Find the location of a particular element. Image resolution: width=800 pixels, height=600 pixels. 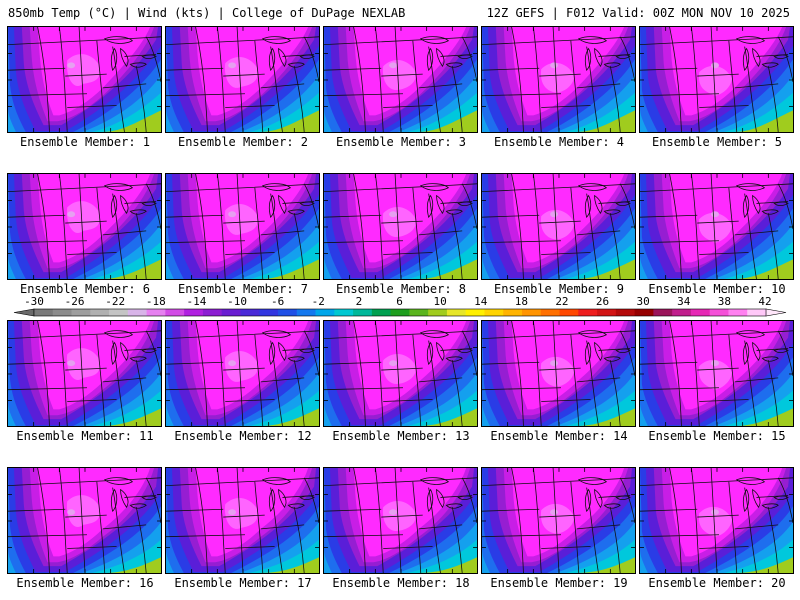

colorbar-tick-label: 10 is located at coordinates (440, 301).